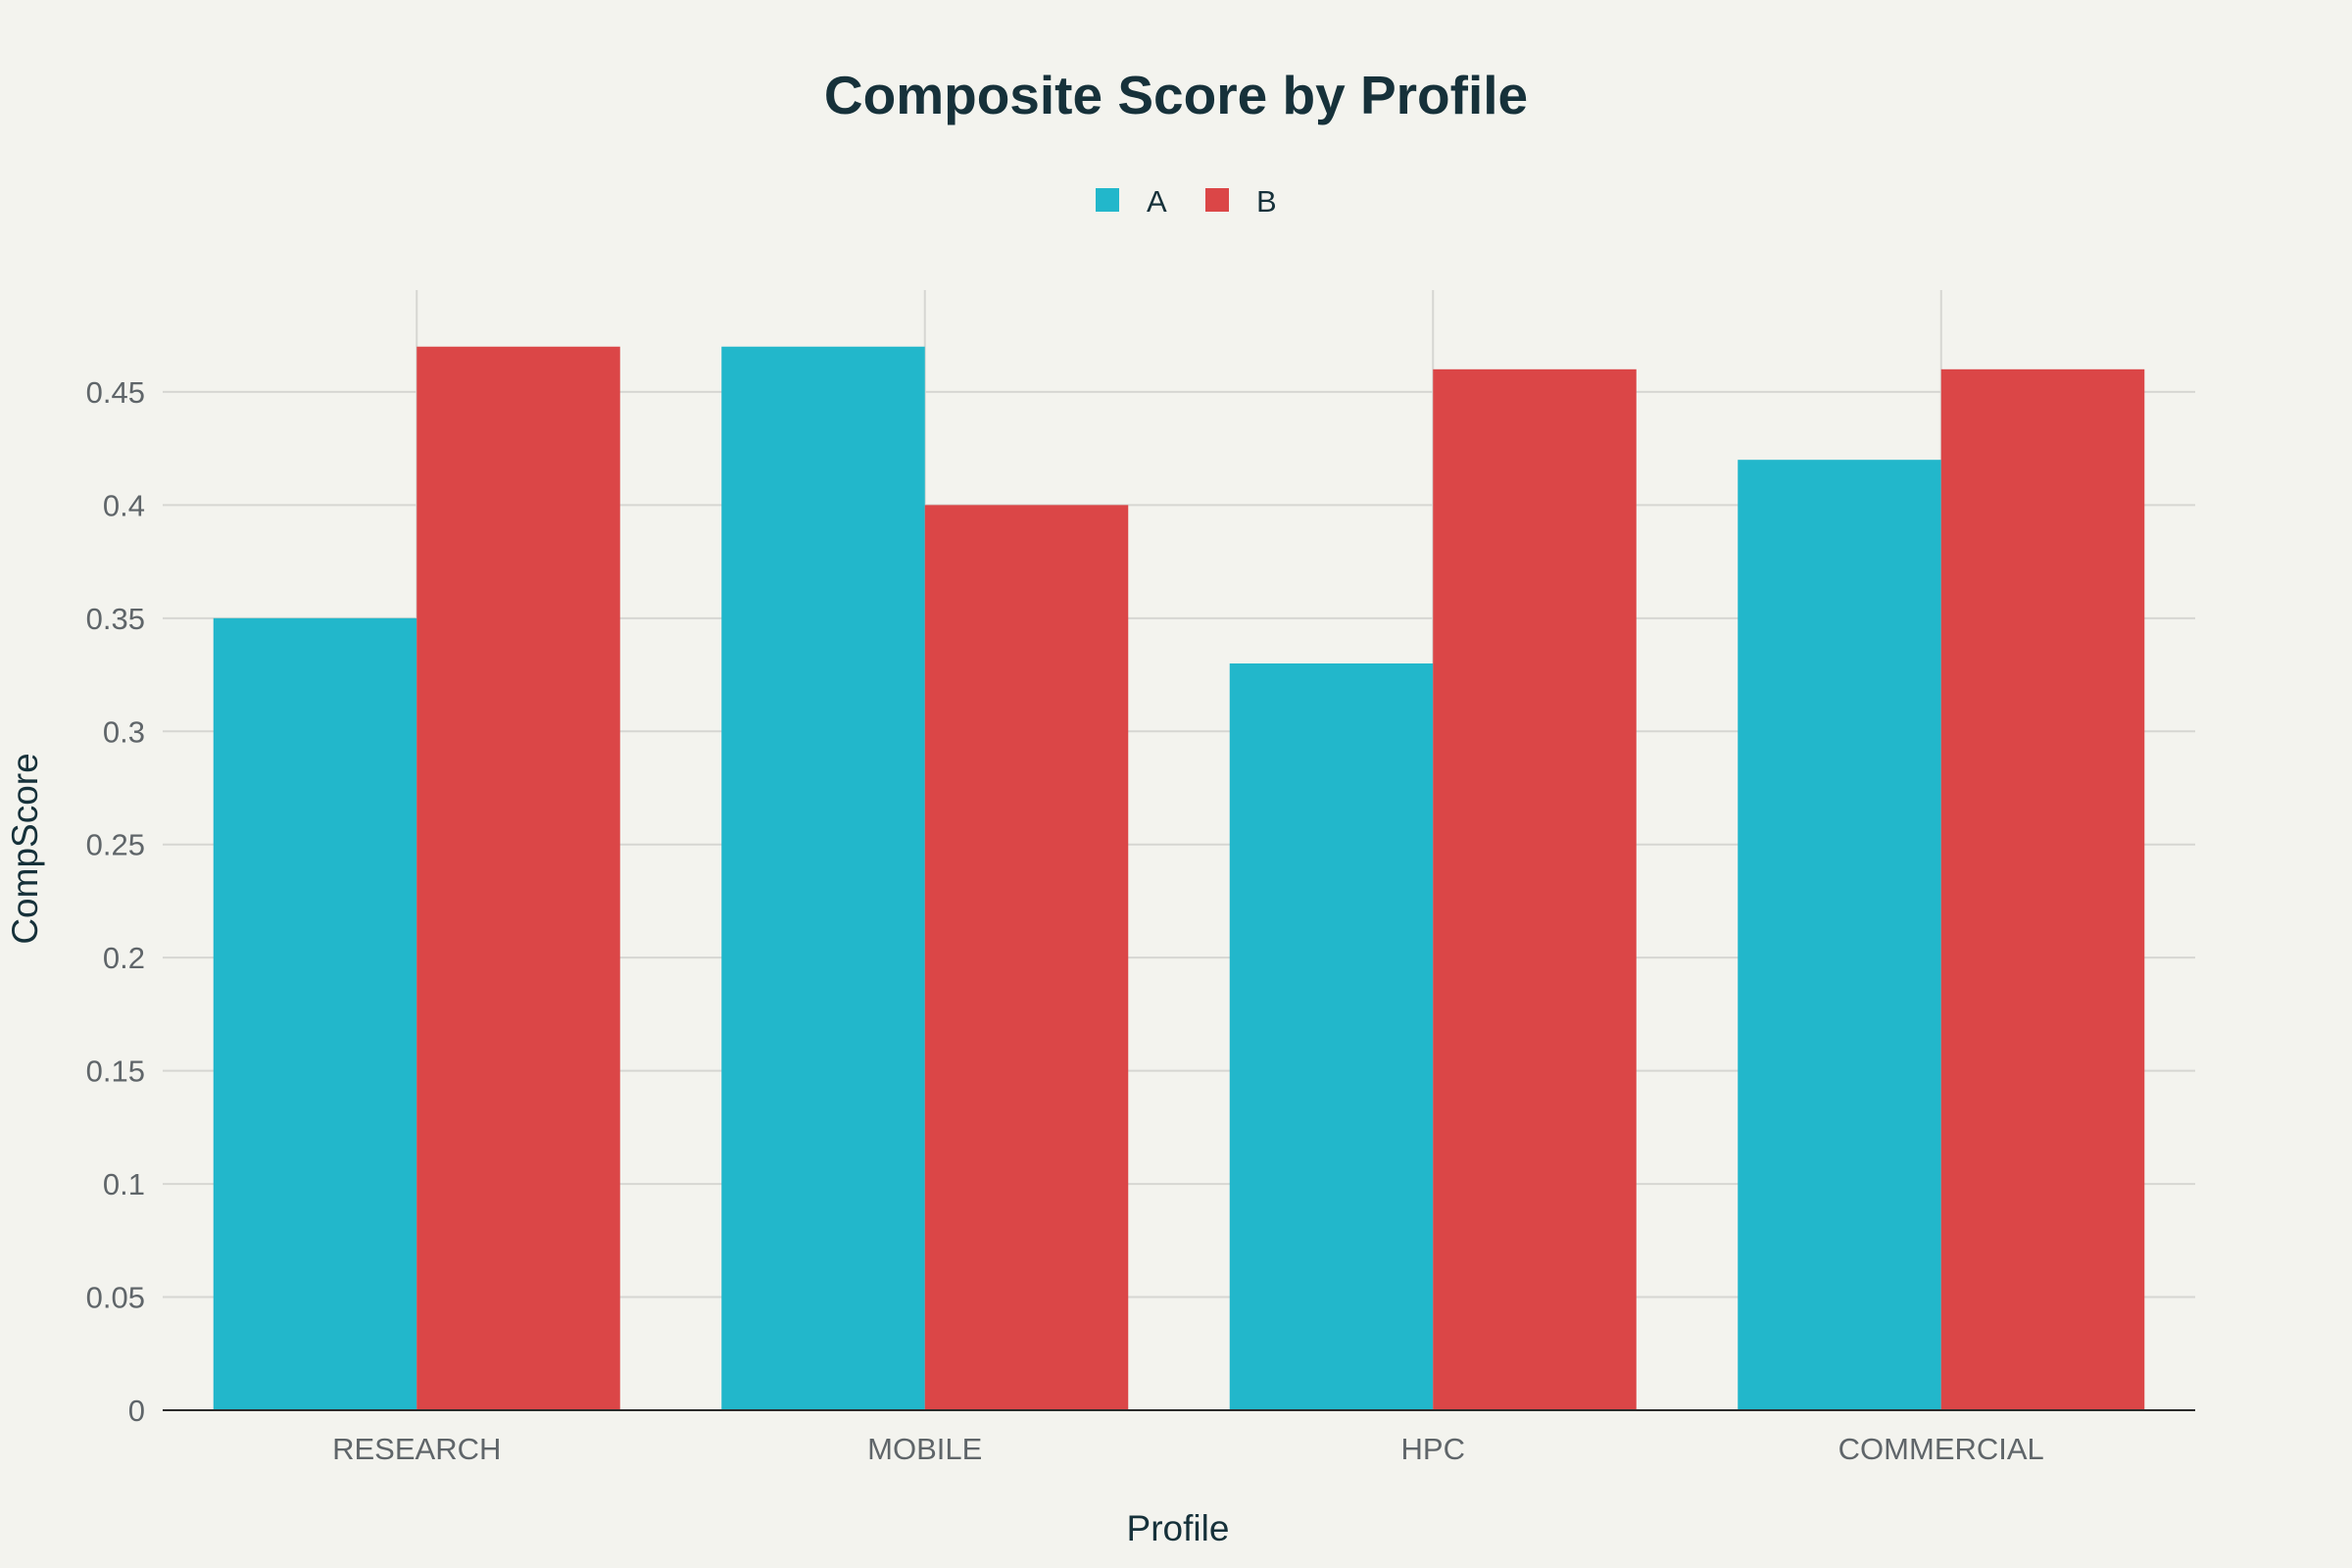 This screenshot has height=1568, width=2352. What do you see at coordinates (1331, 1036) in the screenshot?
I see `bar-A-hpc` at bounding box center [1331, 1036].